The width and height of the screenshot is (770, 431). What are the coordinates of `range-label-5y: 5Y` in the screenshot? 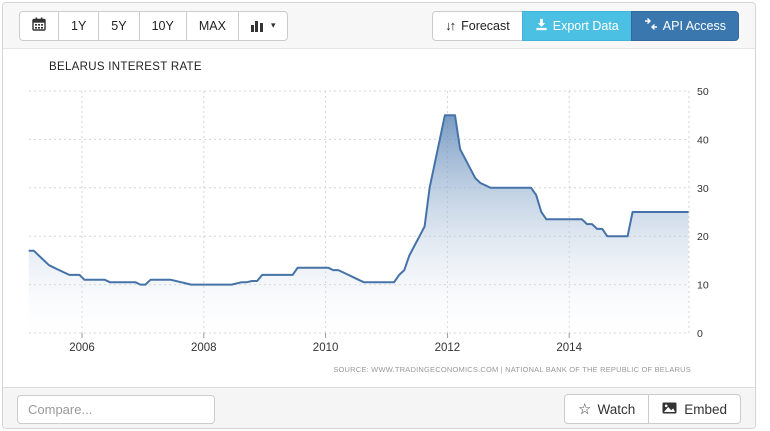 It's located at (119, 25).